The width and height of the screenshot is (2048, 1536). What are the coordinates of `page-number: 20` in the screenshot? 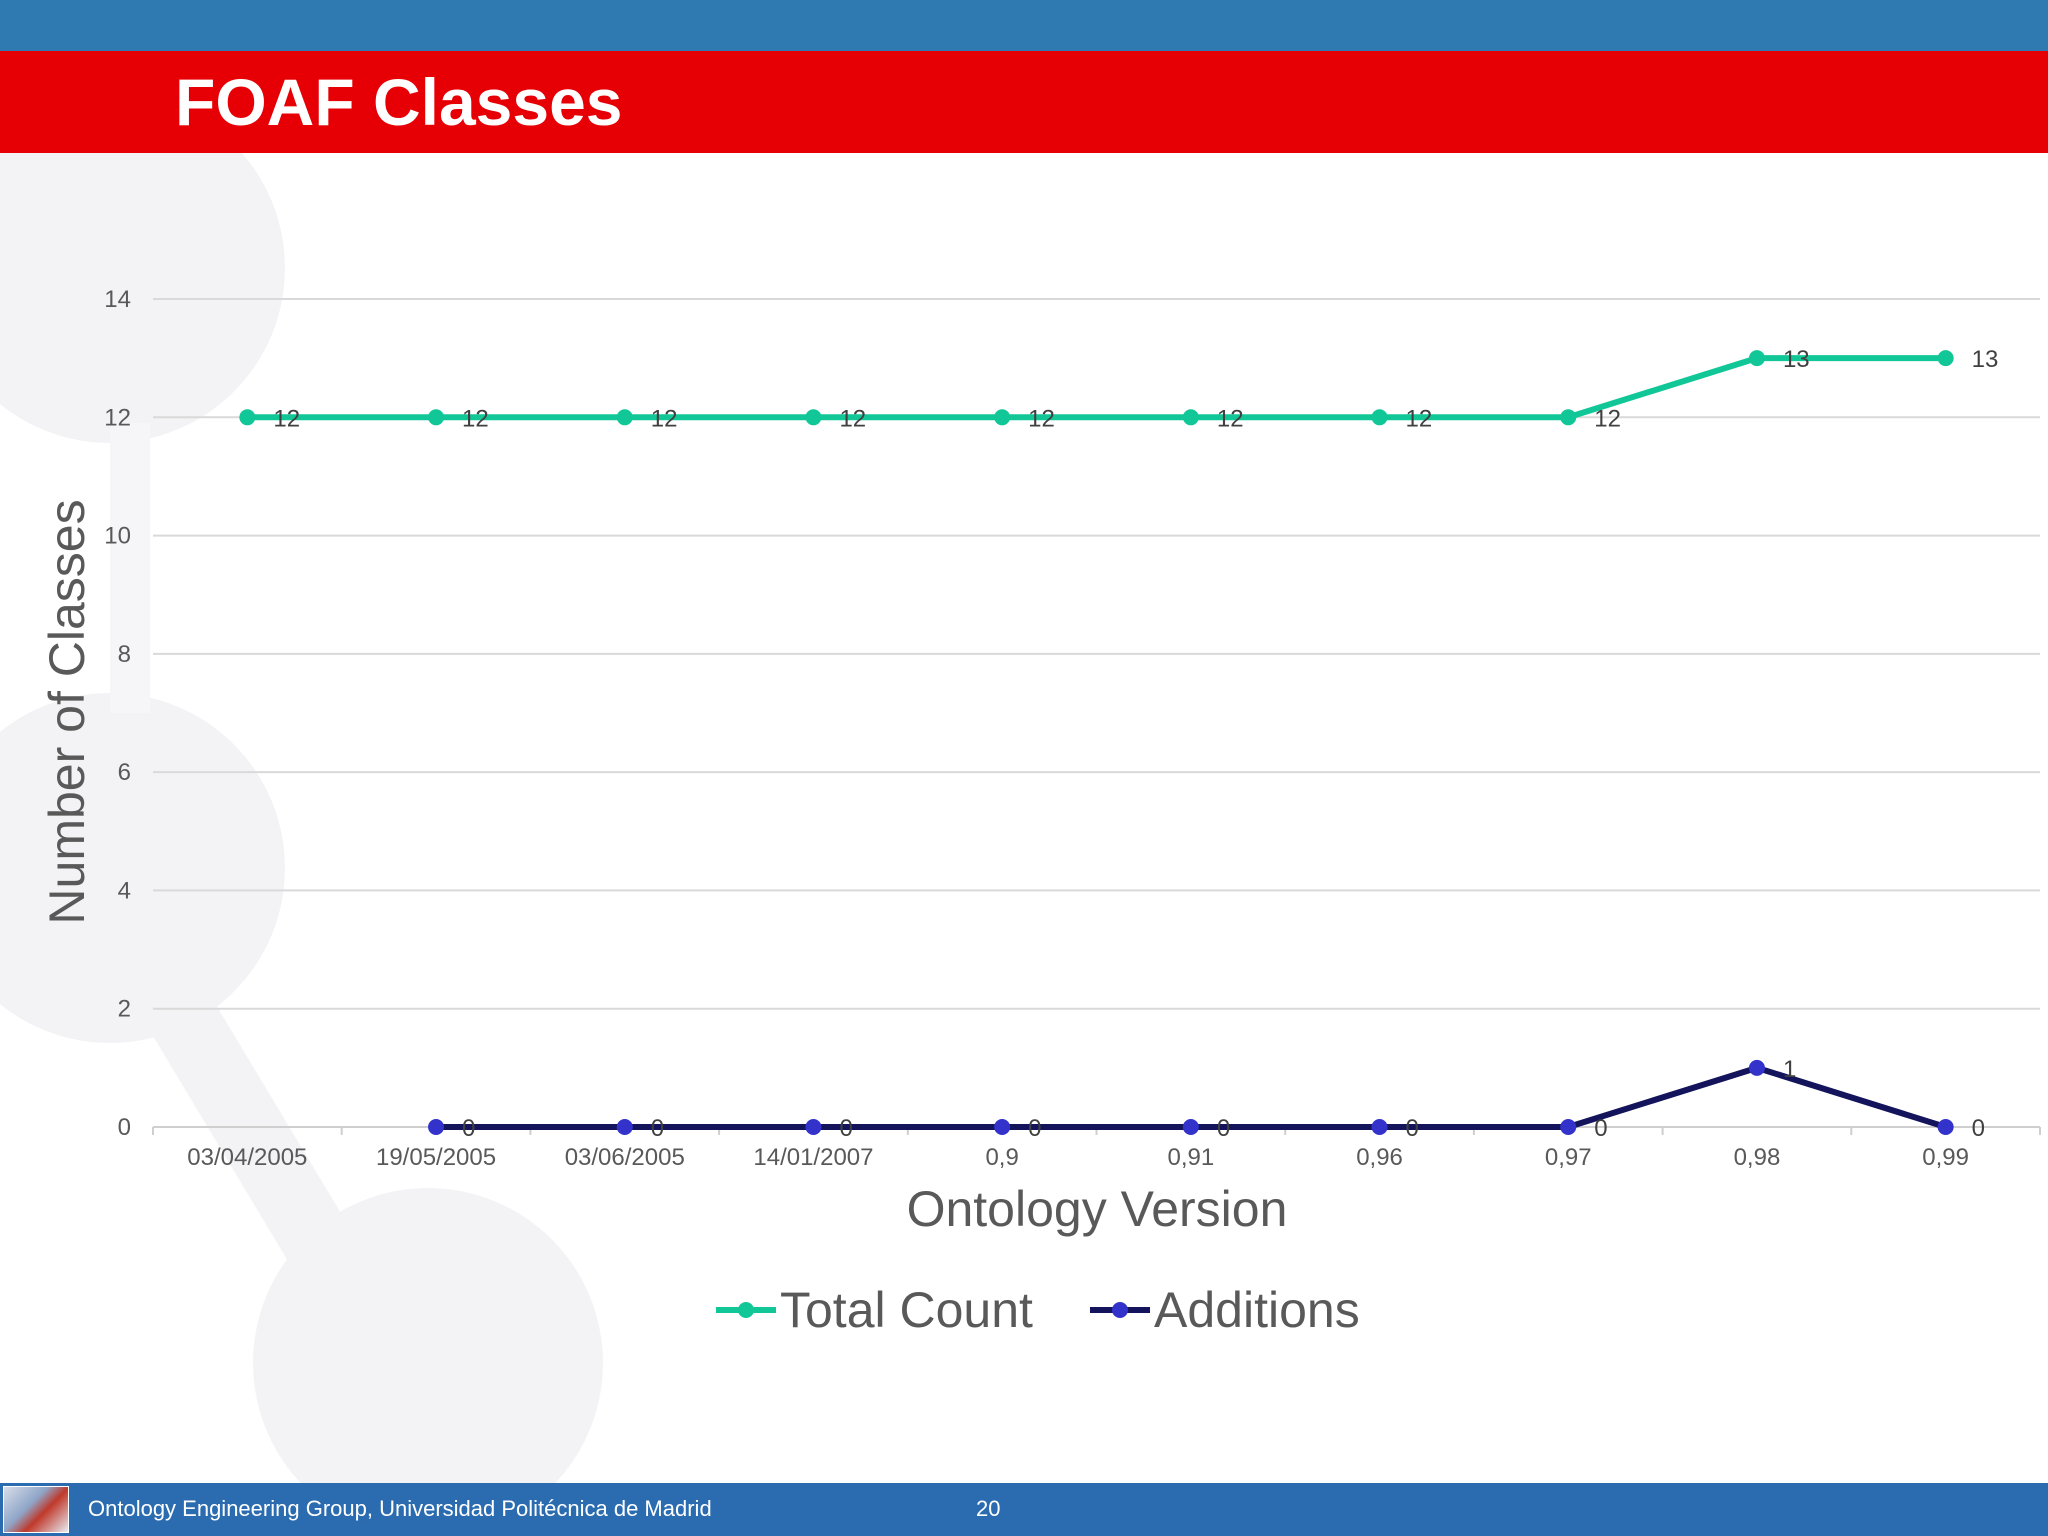 It's located at (988, 1508).